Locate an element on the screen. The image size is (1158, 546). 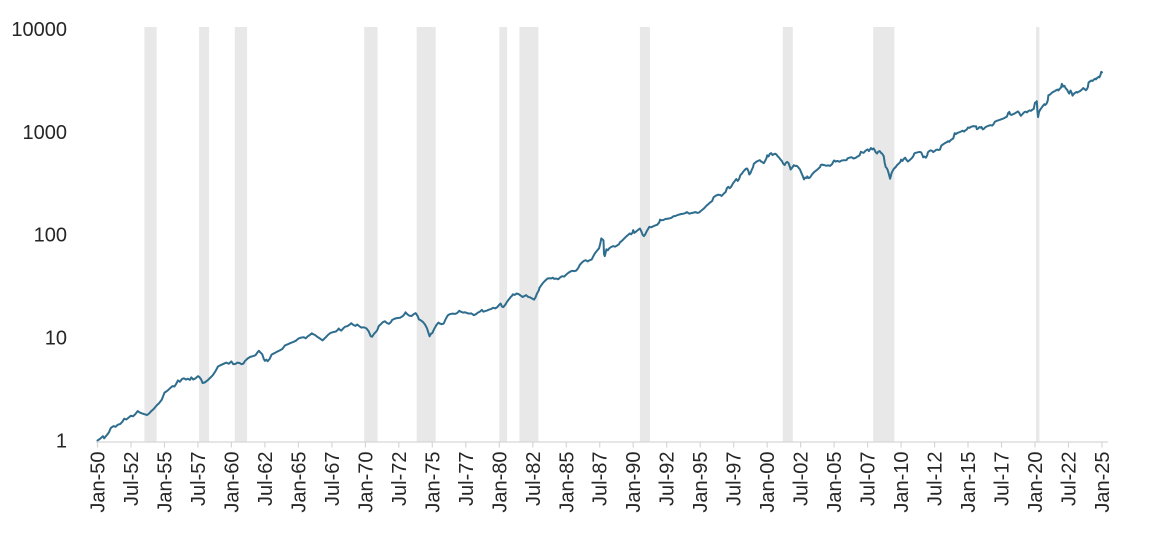
x-tick-label: Jan-50 is located at coordinates (99, 482).